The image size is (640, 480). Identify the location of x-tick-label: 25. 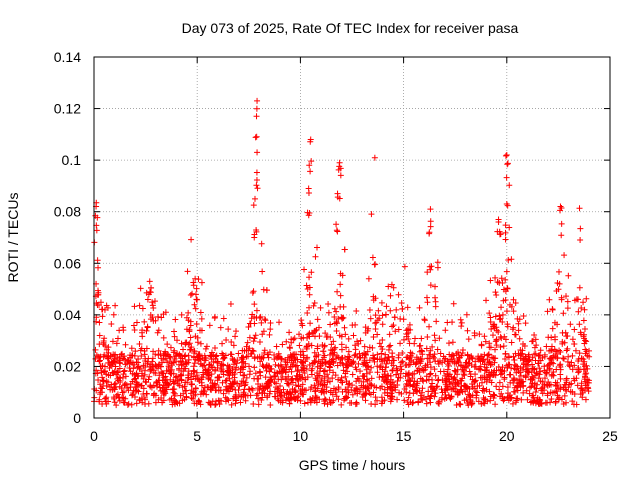
(610, 436).